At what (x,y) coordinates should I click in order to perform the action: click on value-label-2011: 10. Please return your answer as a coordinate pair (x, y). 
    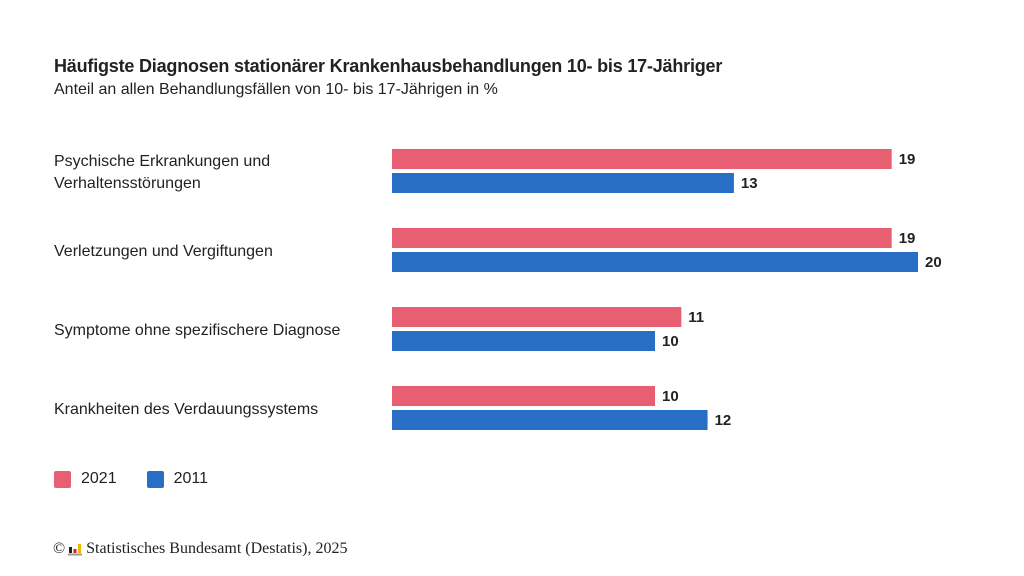
    Looking at the image, I should click on (670, 341).